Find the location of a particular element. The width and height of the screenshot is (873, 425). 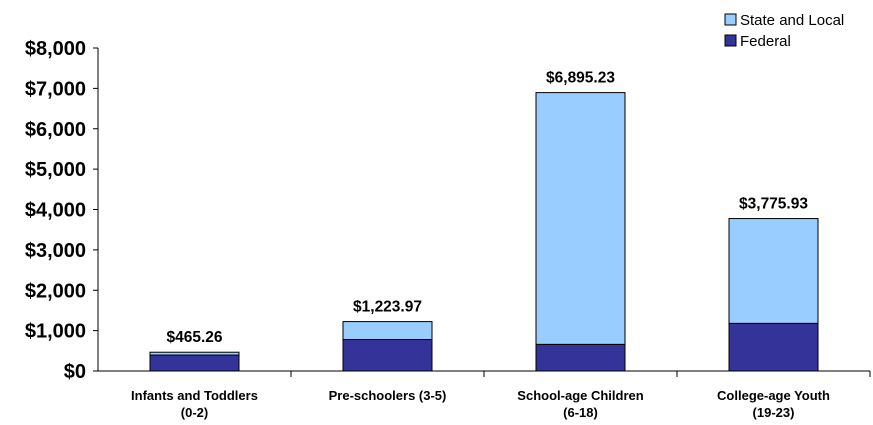

x-category-label: Infants and Toddlers is located at coordinates (194, 395).